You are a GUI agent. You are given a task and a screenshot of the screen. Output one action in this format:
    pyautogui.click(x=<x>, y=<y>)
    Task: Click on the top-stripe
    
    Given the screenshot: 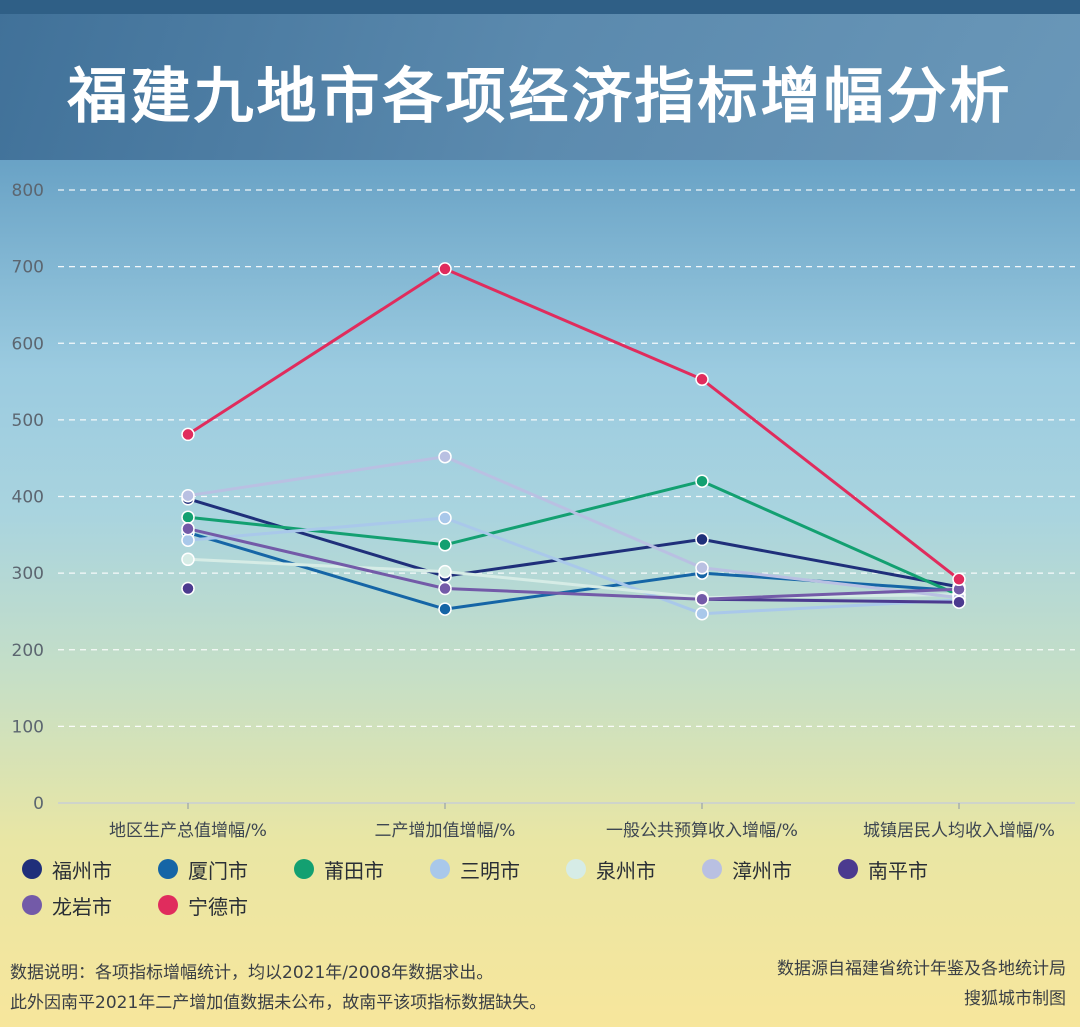 What is the action you would take?
    pyautogui.click(x=540, y=7)
    